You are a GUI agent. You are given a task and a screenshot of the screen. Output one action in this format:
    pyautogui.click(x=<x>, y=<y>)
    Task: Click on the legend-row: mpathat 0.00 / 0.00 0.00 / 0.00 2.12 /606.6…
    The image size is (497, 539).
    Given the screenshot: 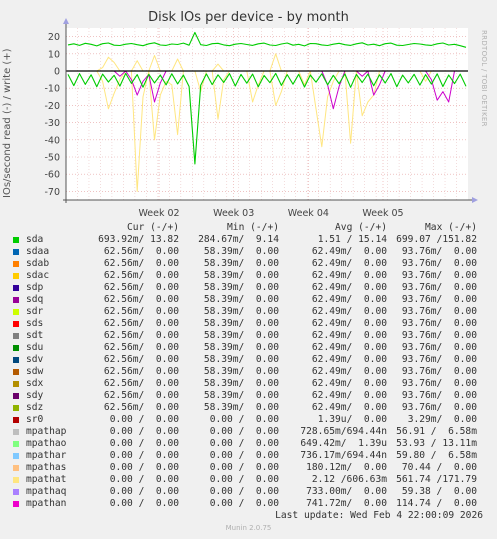 What is the action you would take?
    pyautogui.click(x=248, y=480)
    